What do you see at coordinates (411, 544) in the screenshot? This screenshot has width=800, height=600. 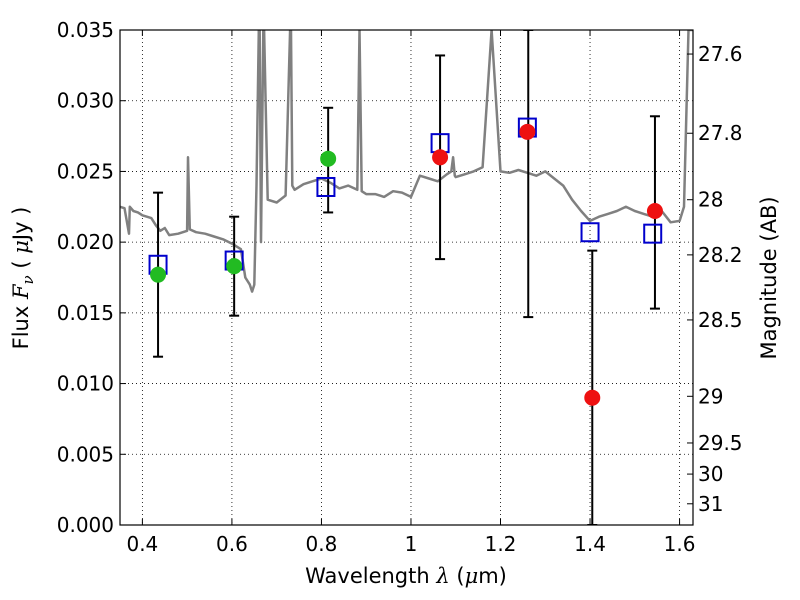 I see `x-tick-label: 1` at bounding box center [411, 544].